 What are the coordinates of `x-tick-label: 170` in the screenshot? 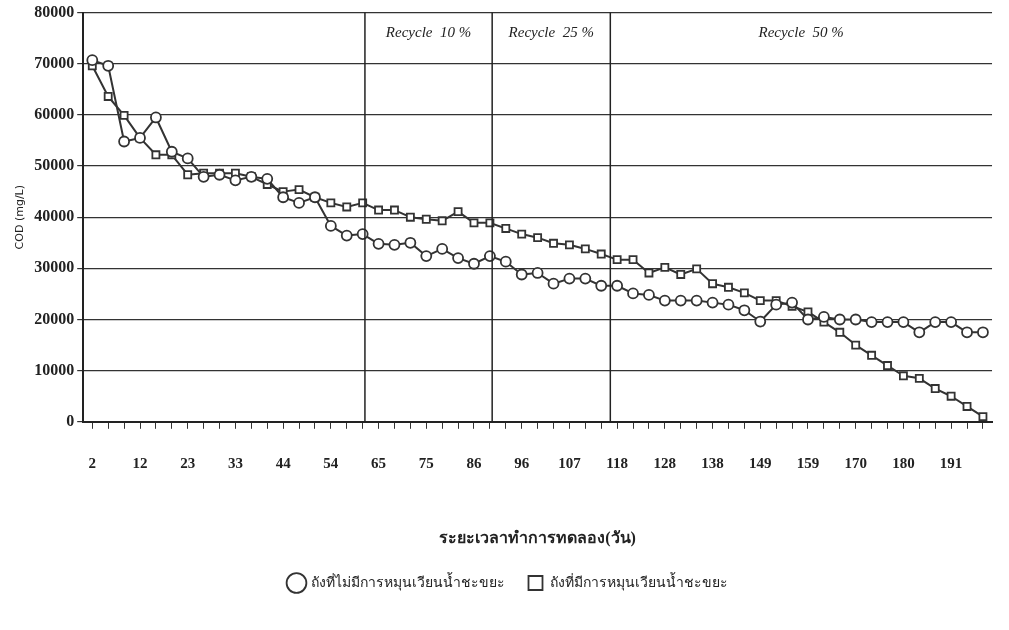 It's located at (855, 462).